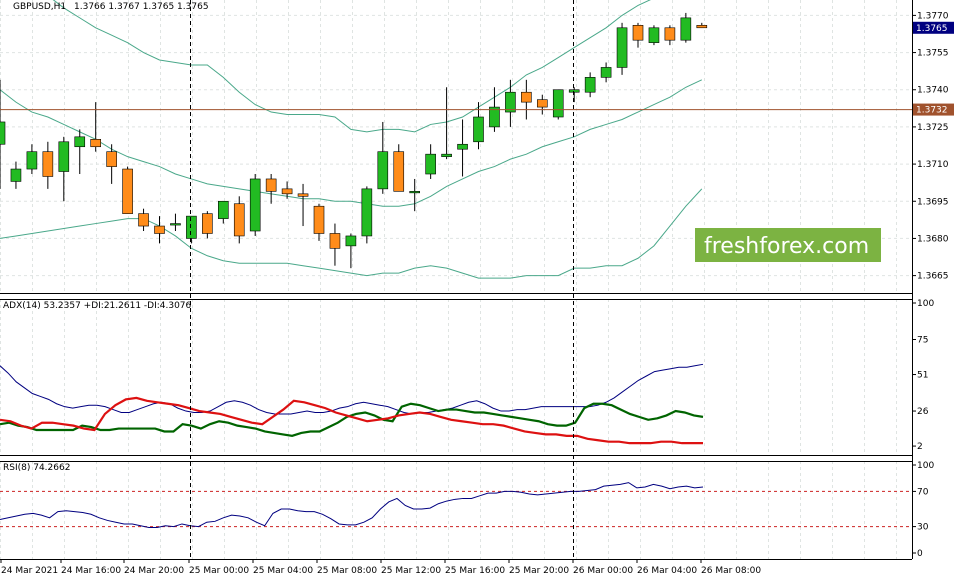 Image resolution: width=955 pixels, height=579 pixels. Describe the element at coordinates (347, 571) in the screenshot. I see `x-tick-label: 25 Mar 08:00` at that location.